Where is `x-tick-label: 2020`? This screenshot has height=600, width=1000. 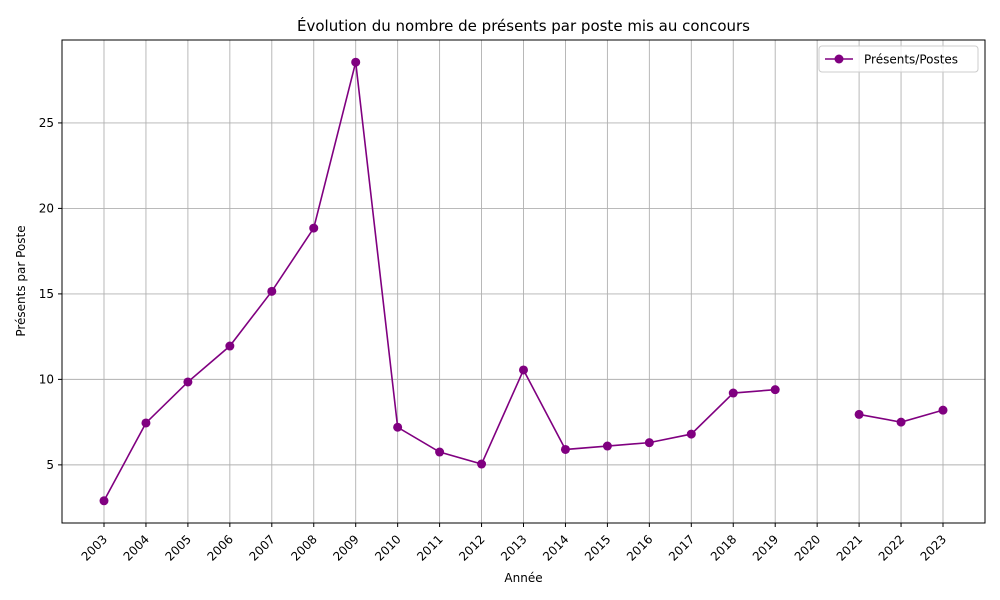 x-tick-label: 2020 is located at coordinates (807, 547).